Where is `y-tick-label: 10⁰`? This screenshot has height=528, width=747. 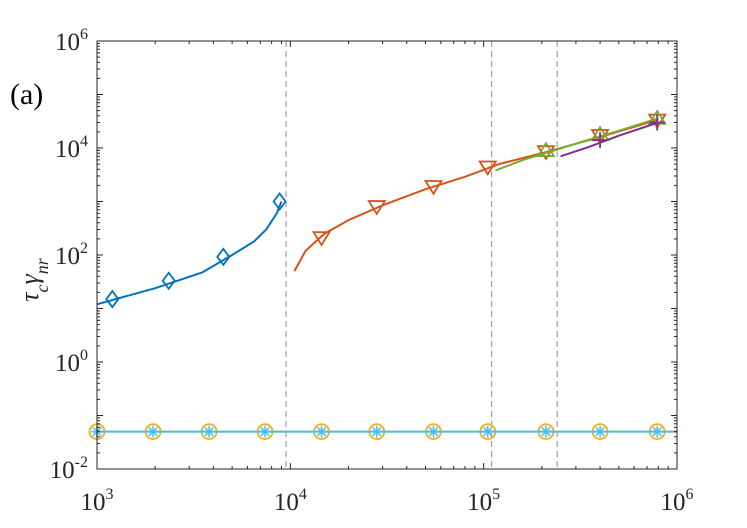
y-tick-label: 10⁰ is located at coordinates (71, 362).